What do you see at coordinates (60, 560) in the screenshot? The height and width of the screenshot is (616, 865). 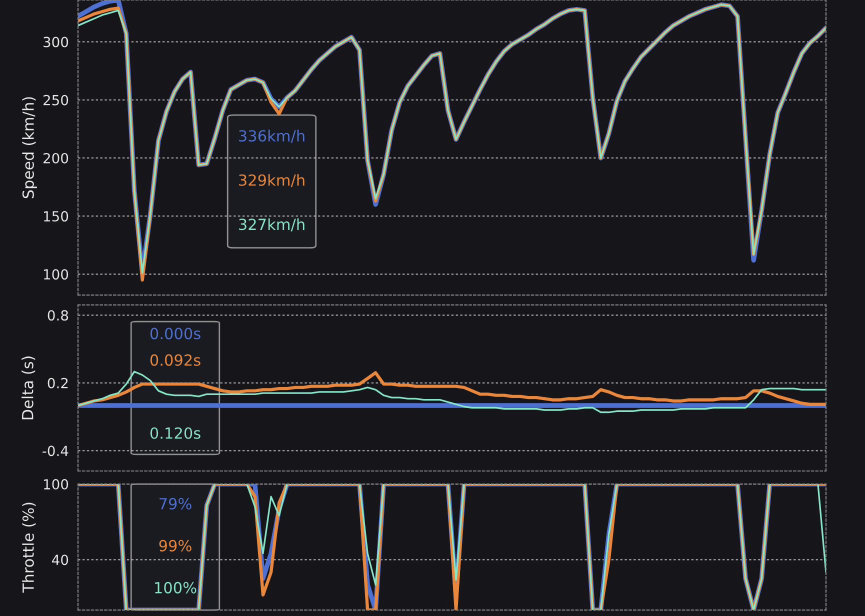 I see `y-tick-label: 40` at bounding box center [60, 560].